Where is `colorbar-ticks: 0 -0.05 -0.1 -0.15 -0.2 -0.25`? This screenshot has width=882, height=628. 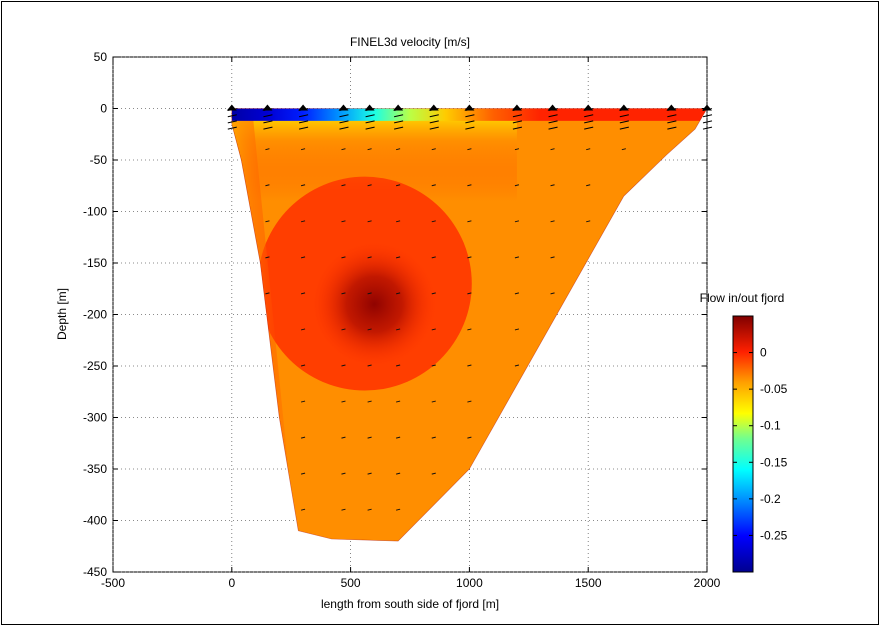
colorbar-ticks: 0 -0.05 -0.1 -0.15 -0.2 -0.25 is located at coordinates (760, 444).